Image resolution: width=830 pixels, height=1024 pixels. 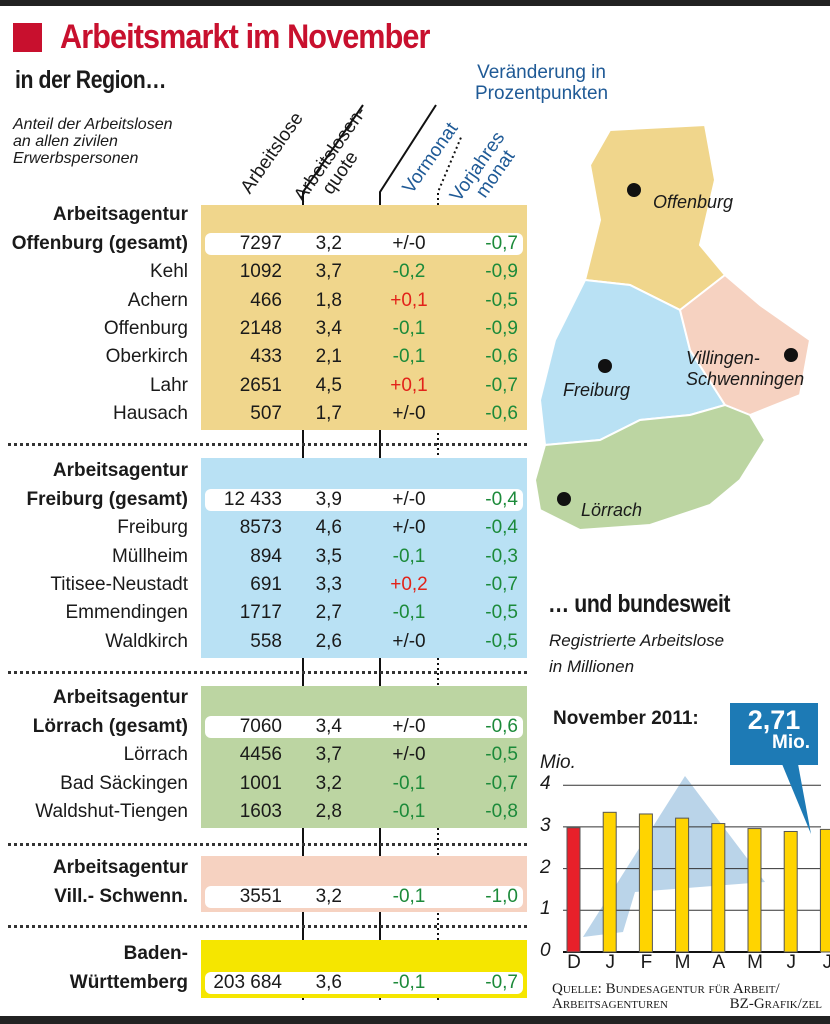 I want to click on arbeitslose-value: 7060, so click(x=260, y=726).